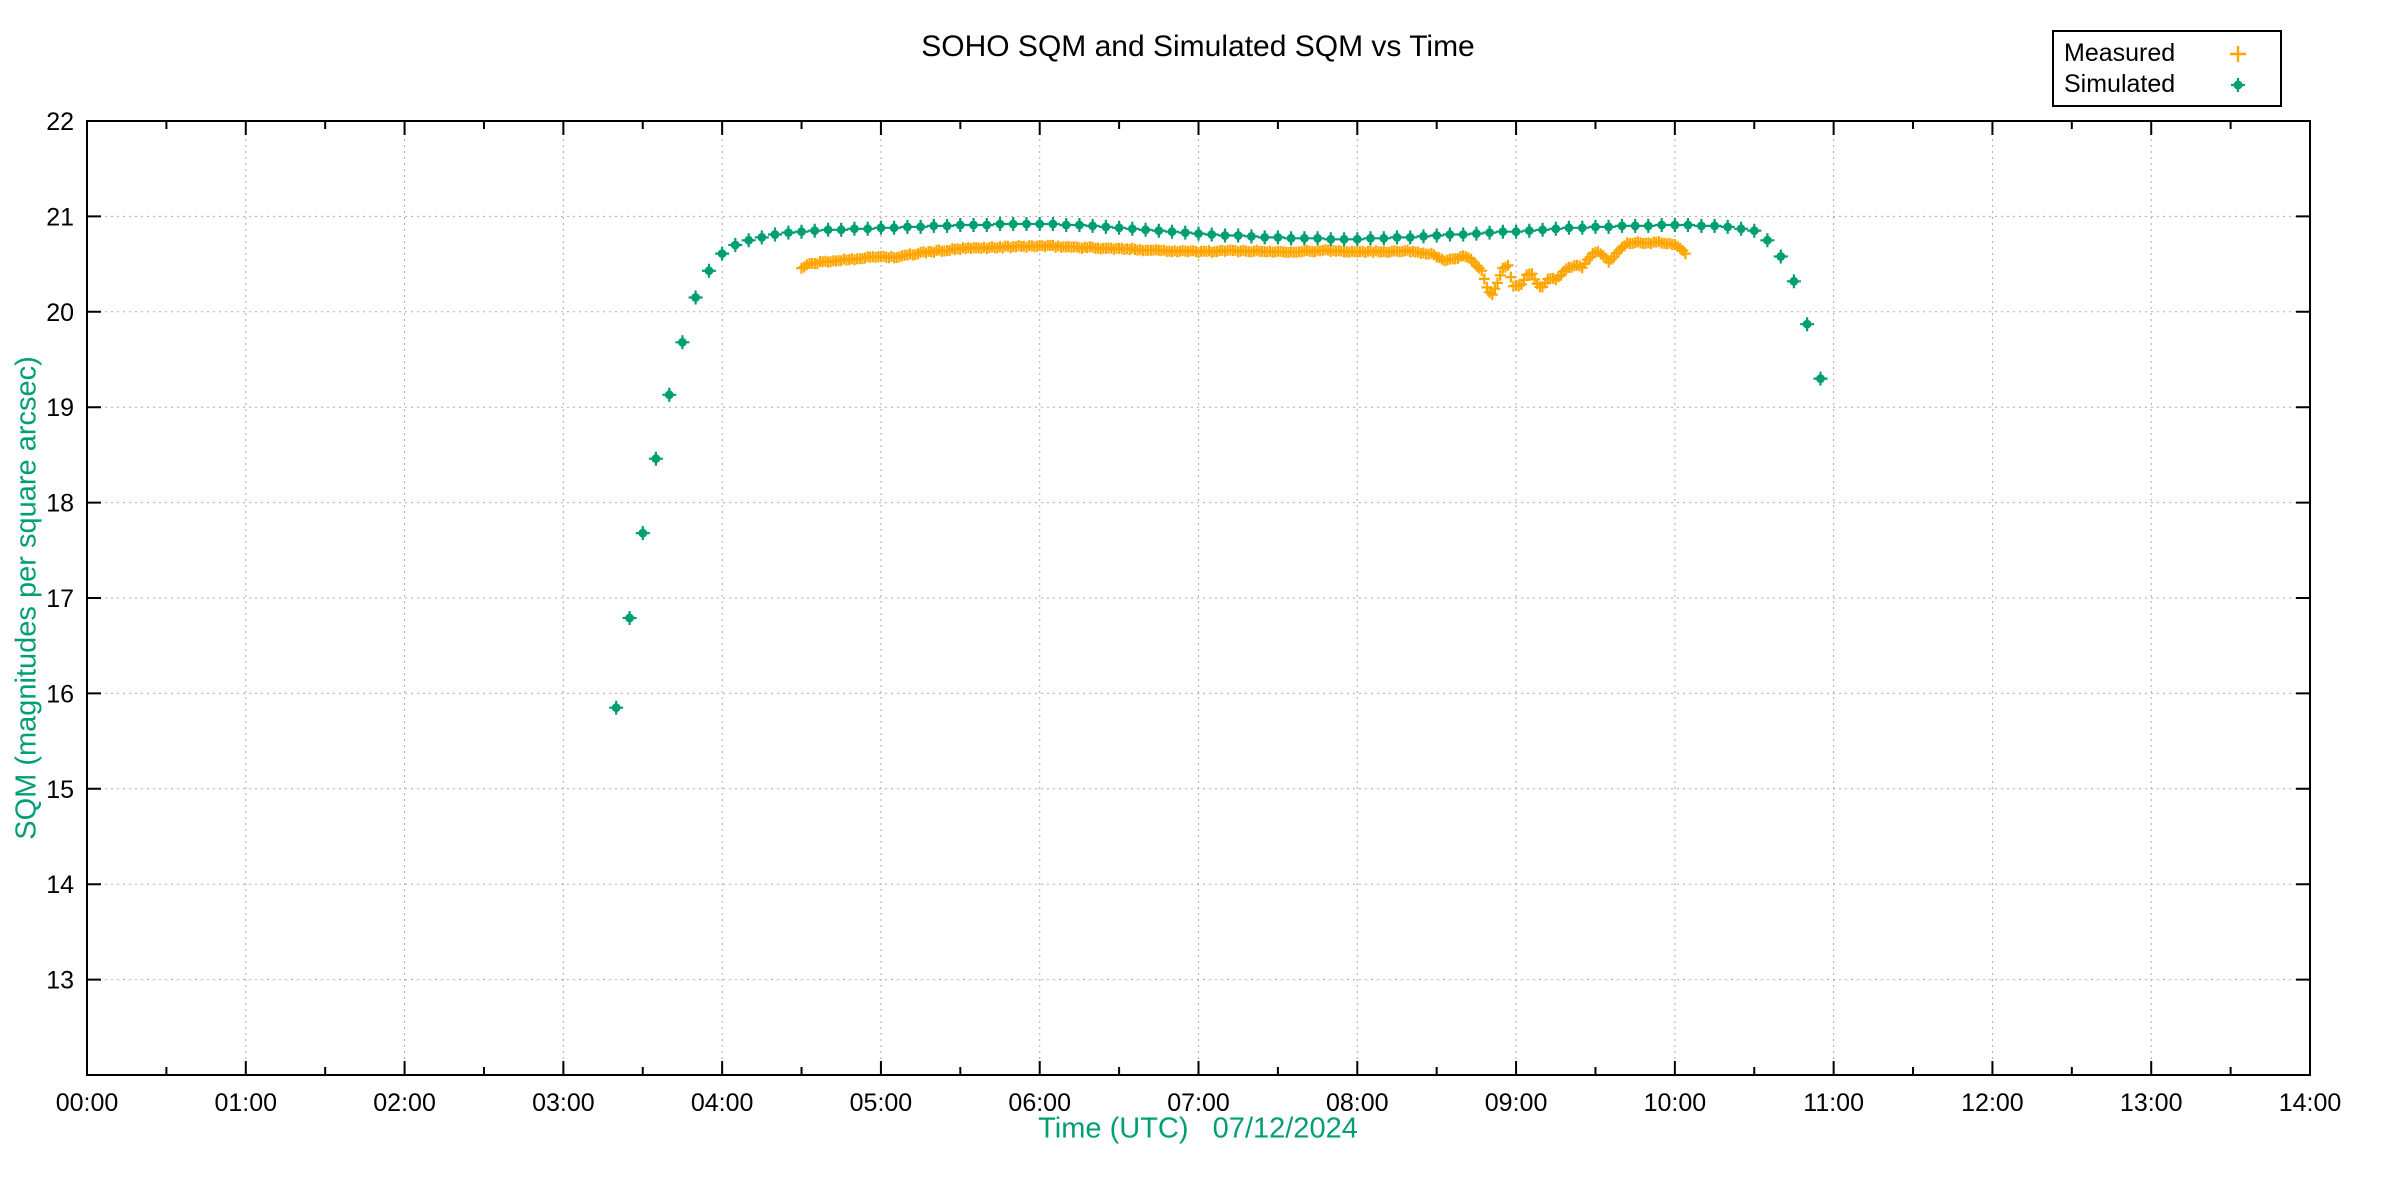  What do you see at coordinates (1675, 1103) in the screenshot?
I see `x-tick-label: 10:00` at bounding box center [1675, 1103].